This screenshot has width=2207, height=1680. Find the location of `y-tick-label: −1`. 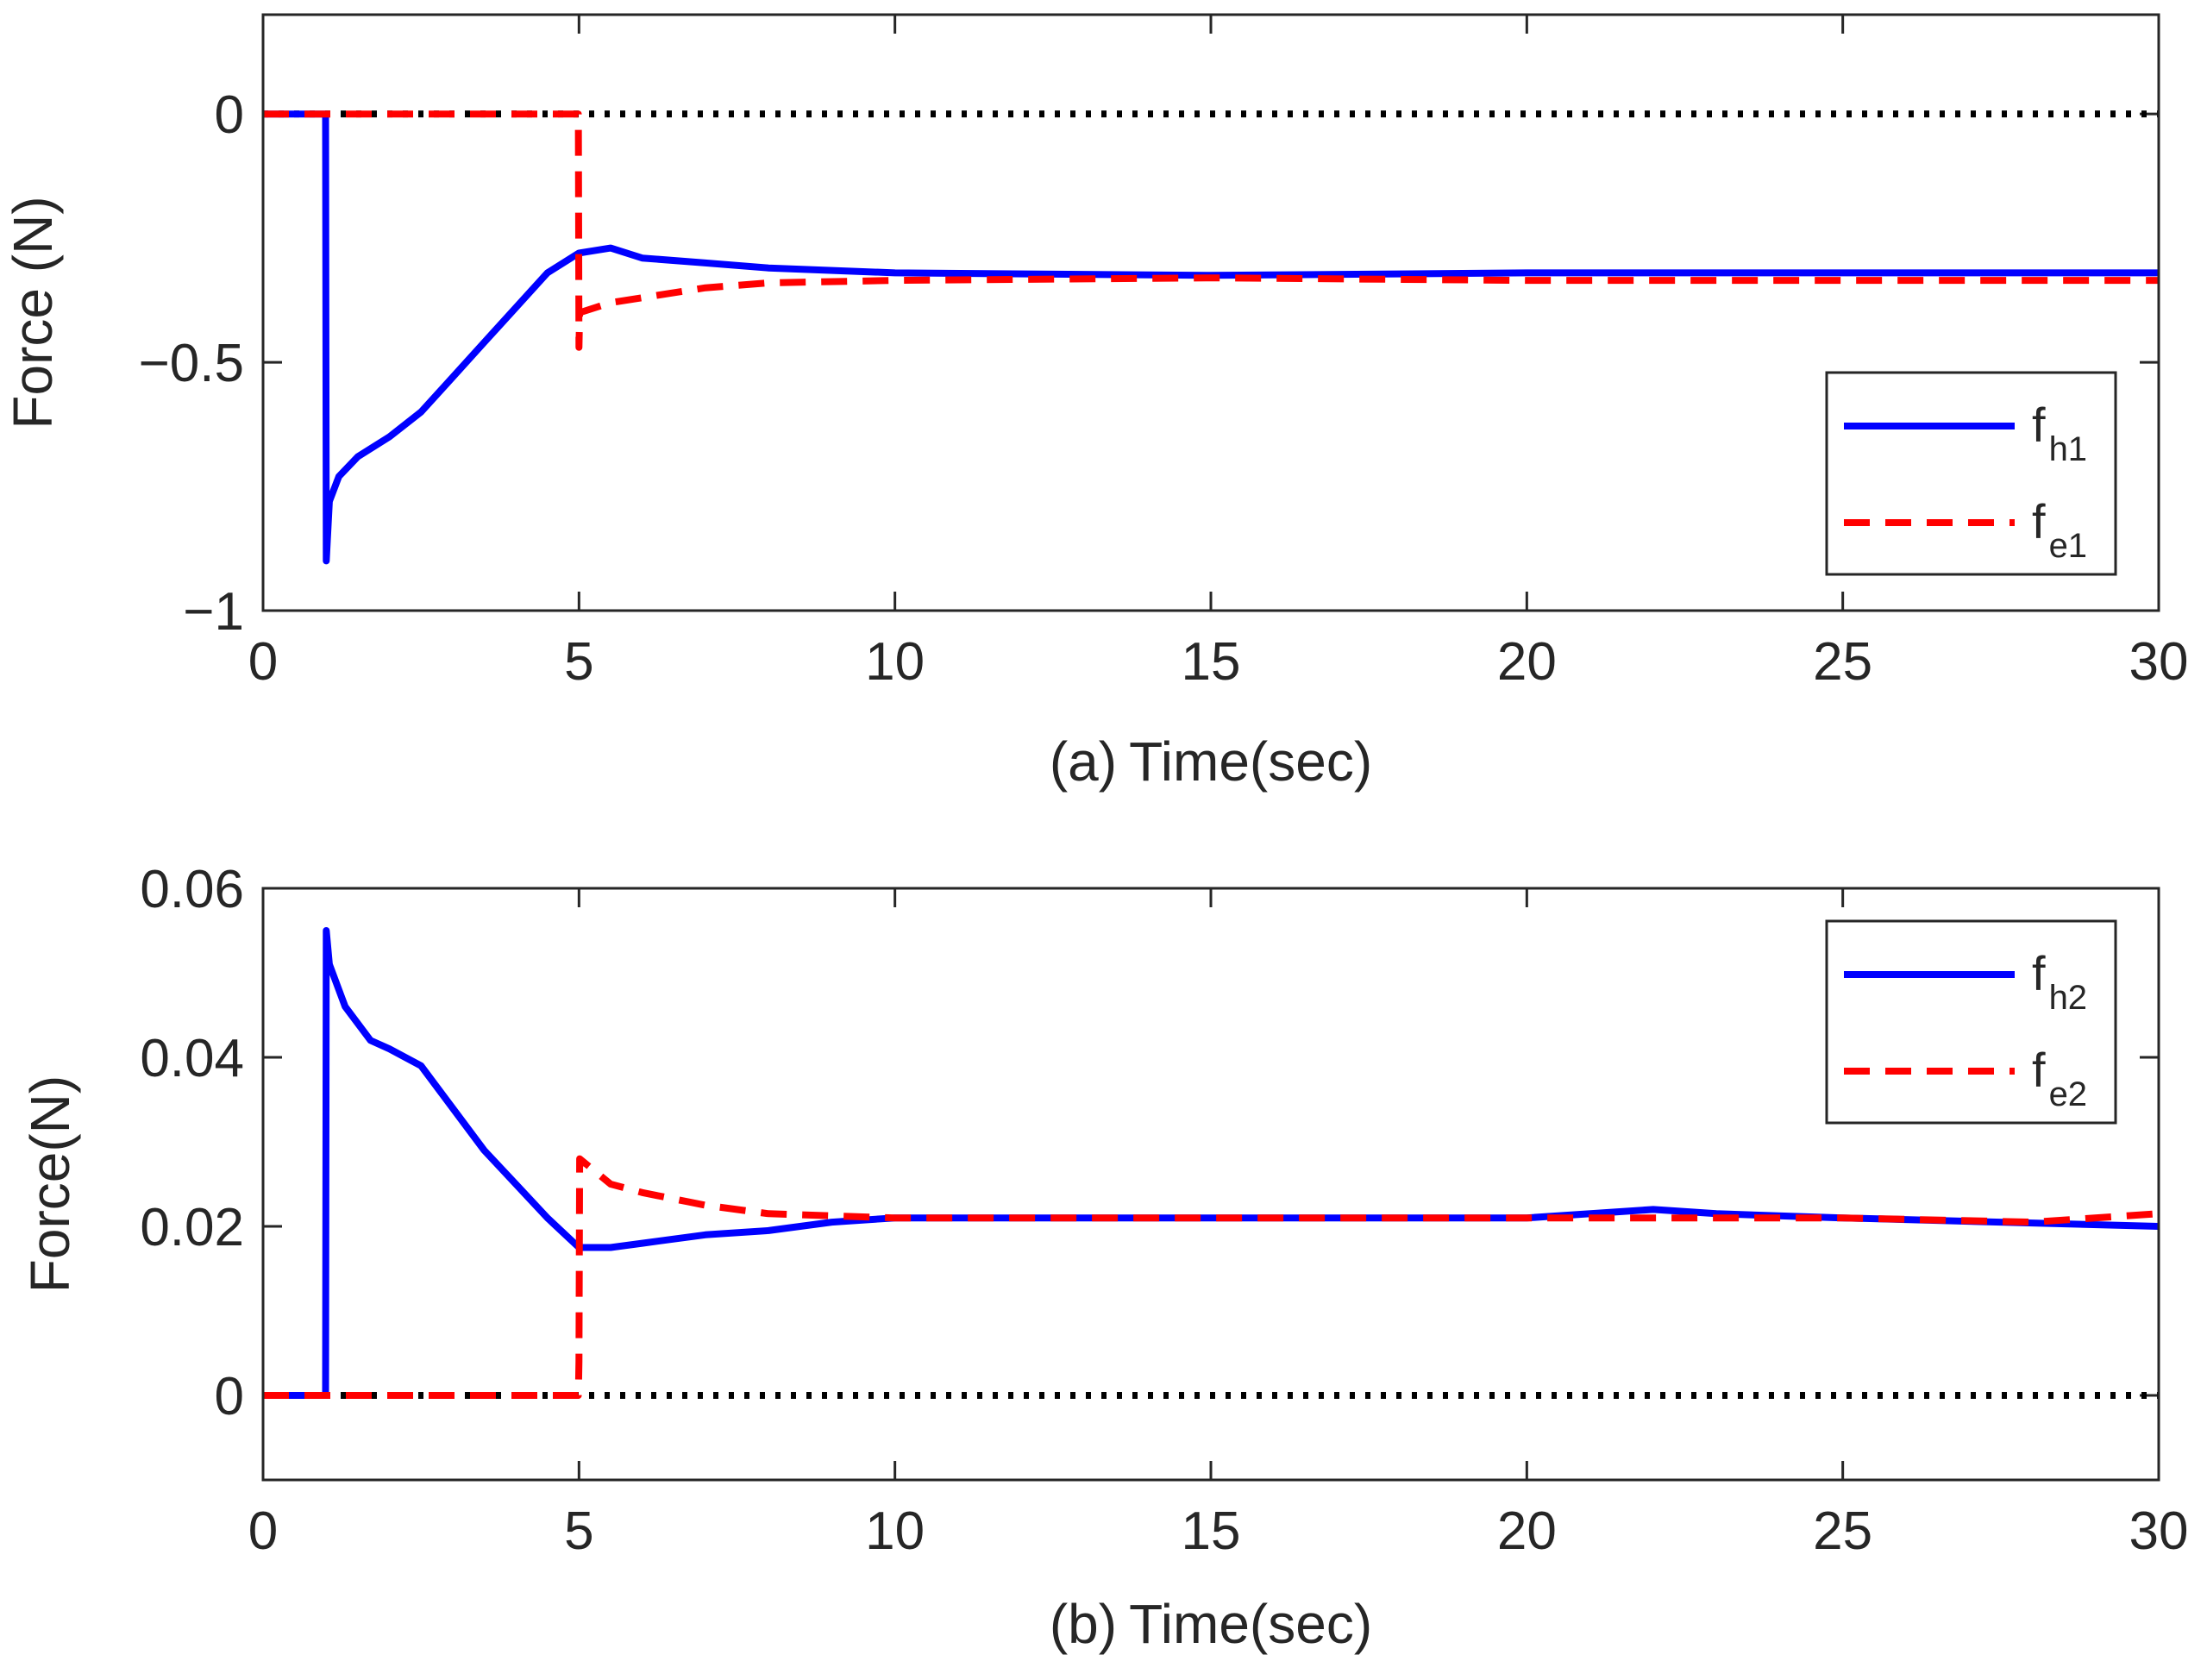

y-tick-label: −1 is located at coordinates (214, 612).